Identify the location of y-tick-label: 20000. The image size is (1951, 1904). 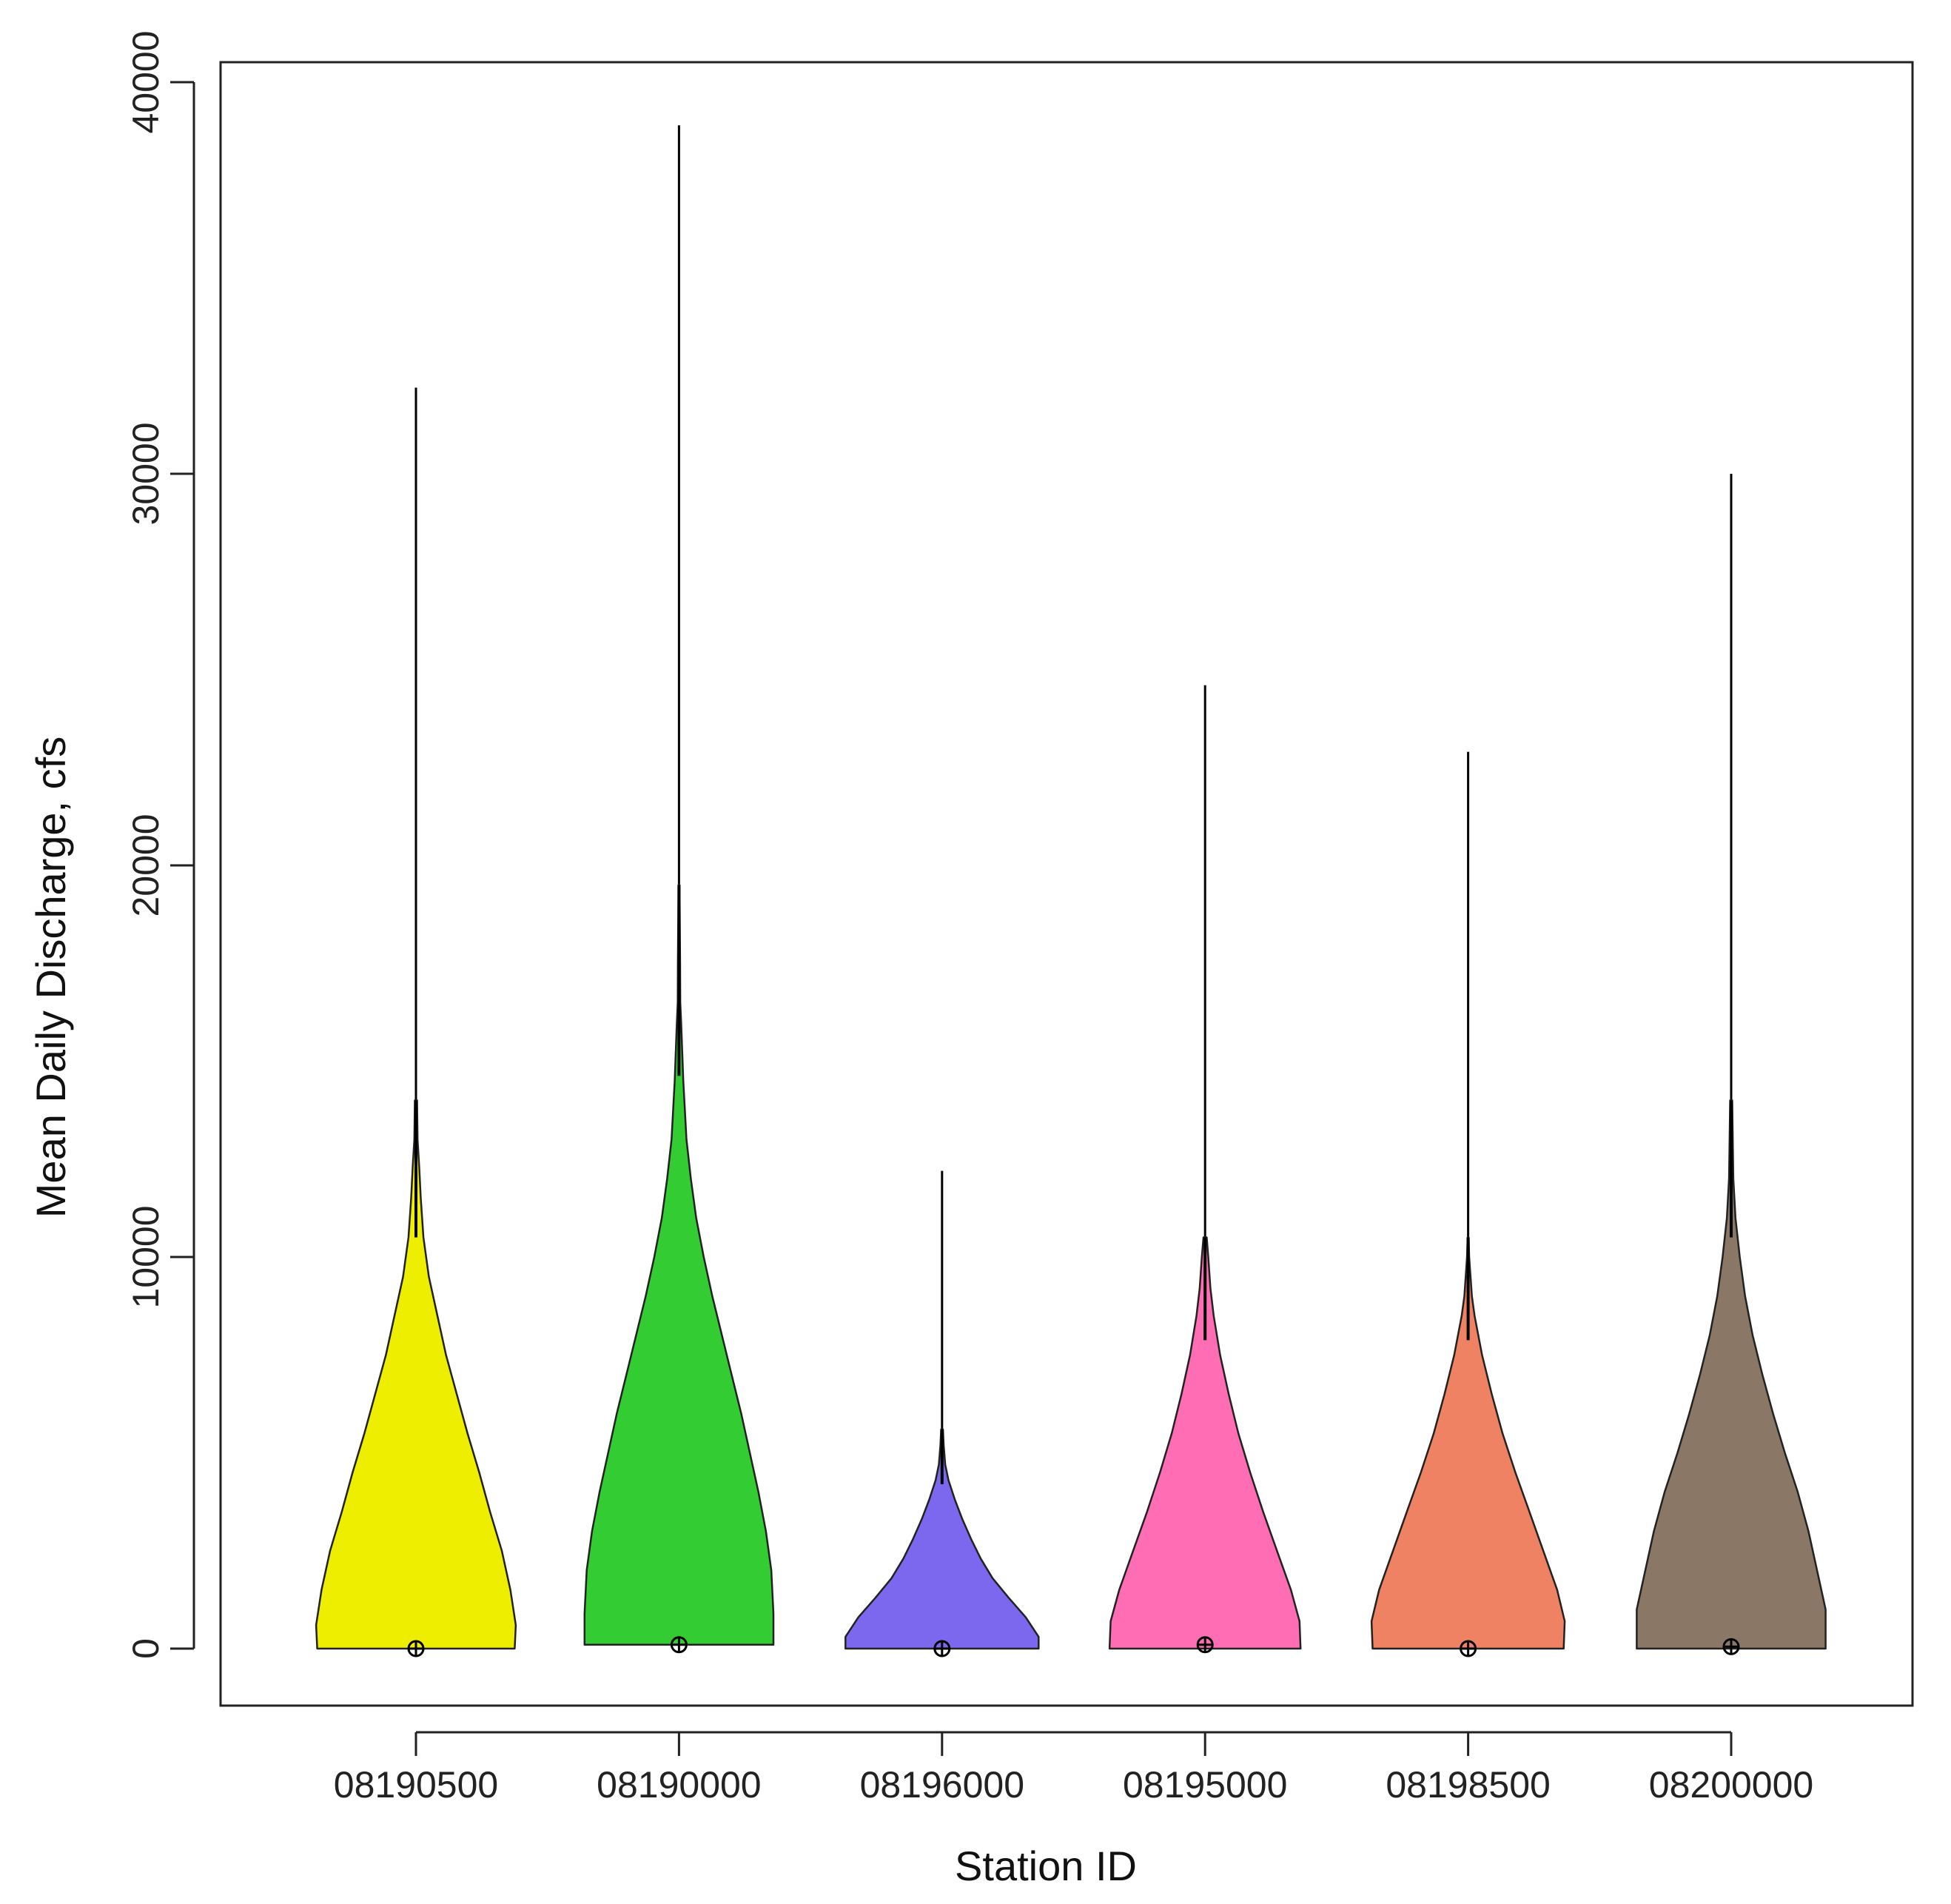
(146, 865).